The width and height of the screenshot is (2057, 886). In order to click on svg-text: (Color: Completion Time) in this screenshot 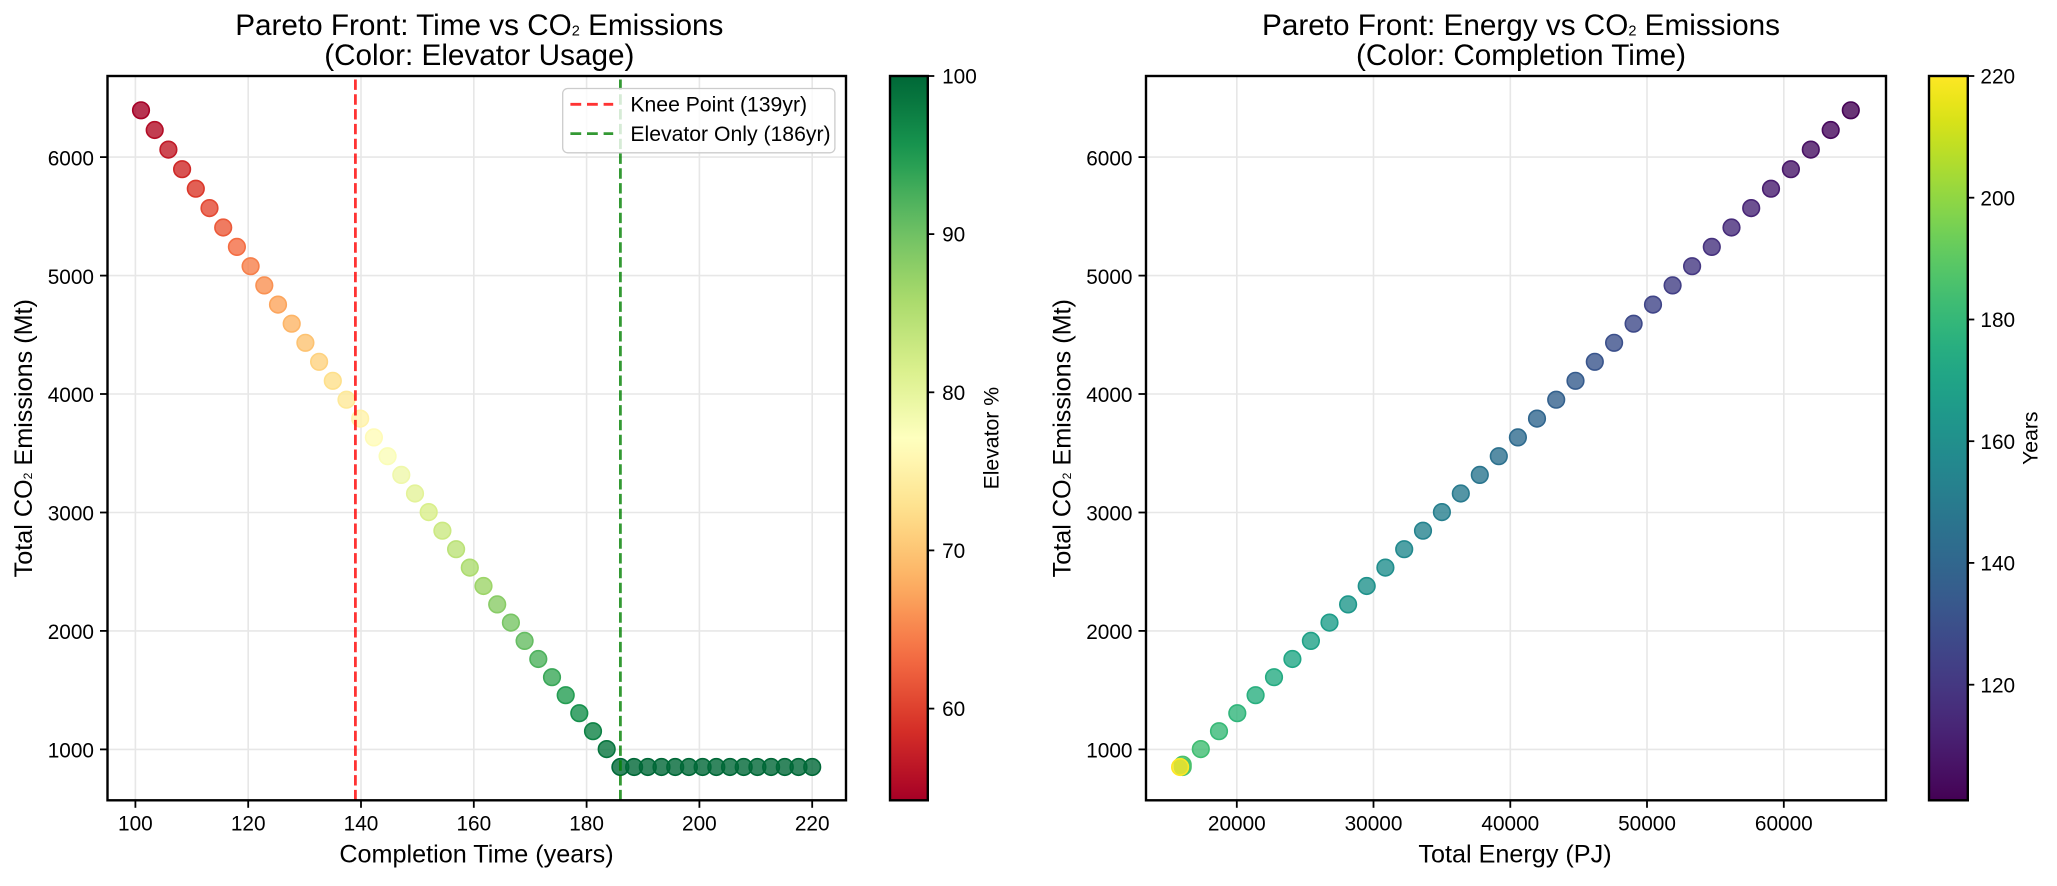, I will do `click(1521, 55)`.